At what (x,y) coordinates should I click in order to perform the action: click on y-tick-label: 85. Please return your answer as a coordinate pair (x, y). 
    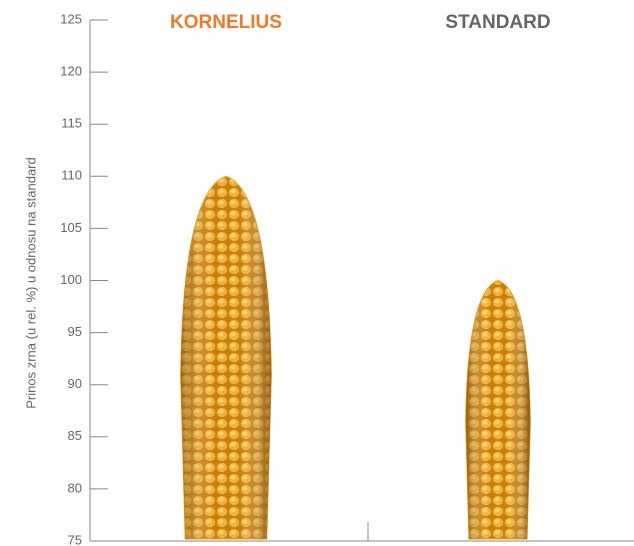
    Looking at the image, I should click on (75, 435).